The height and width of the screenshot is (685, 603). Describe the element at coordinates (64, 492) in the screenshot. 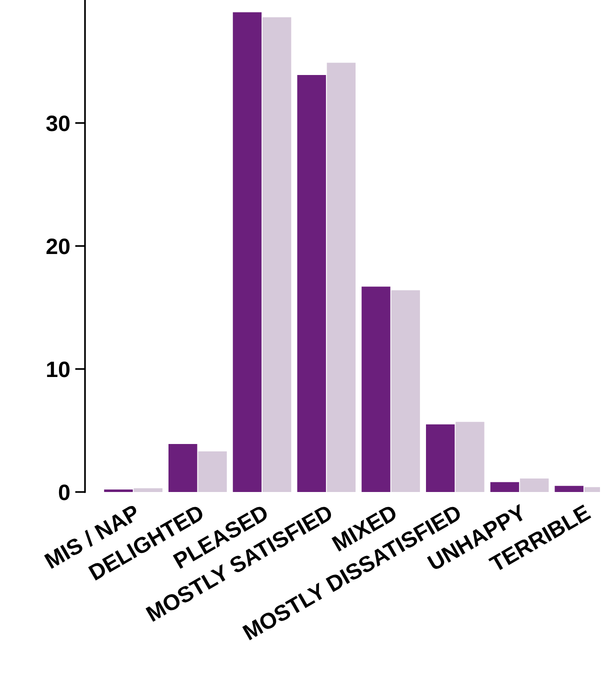

I see `y-tick-label: 0` at that location.